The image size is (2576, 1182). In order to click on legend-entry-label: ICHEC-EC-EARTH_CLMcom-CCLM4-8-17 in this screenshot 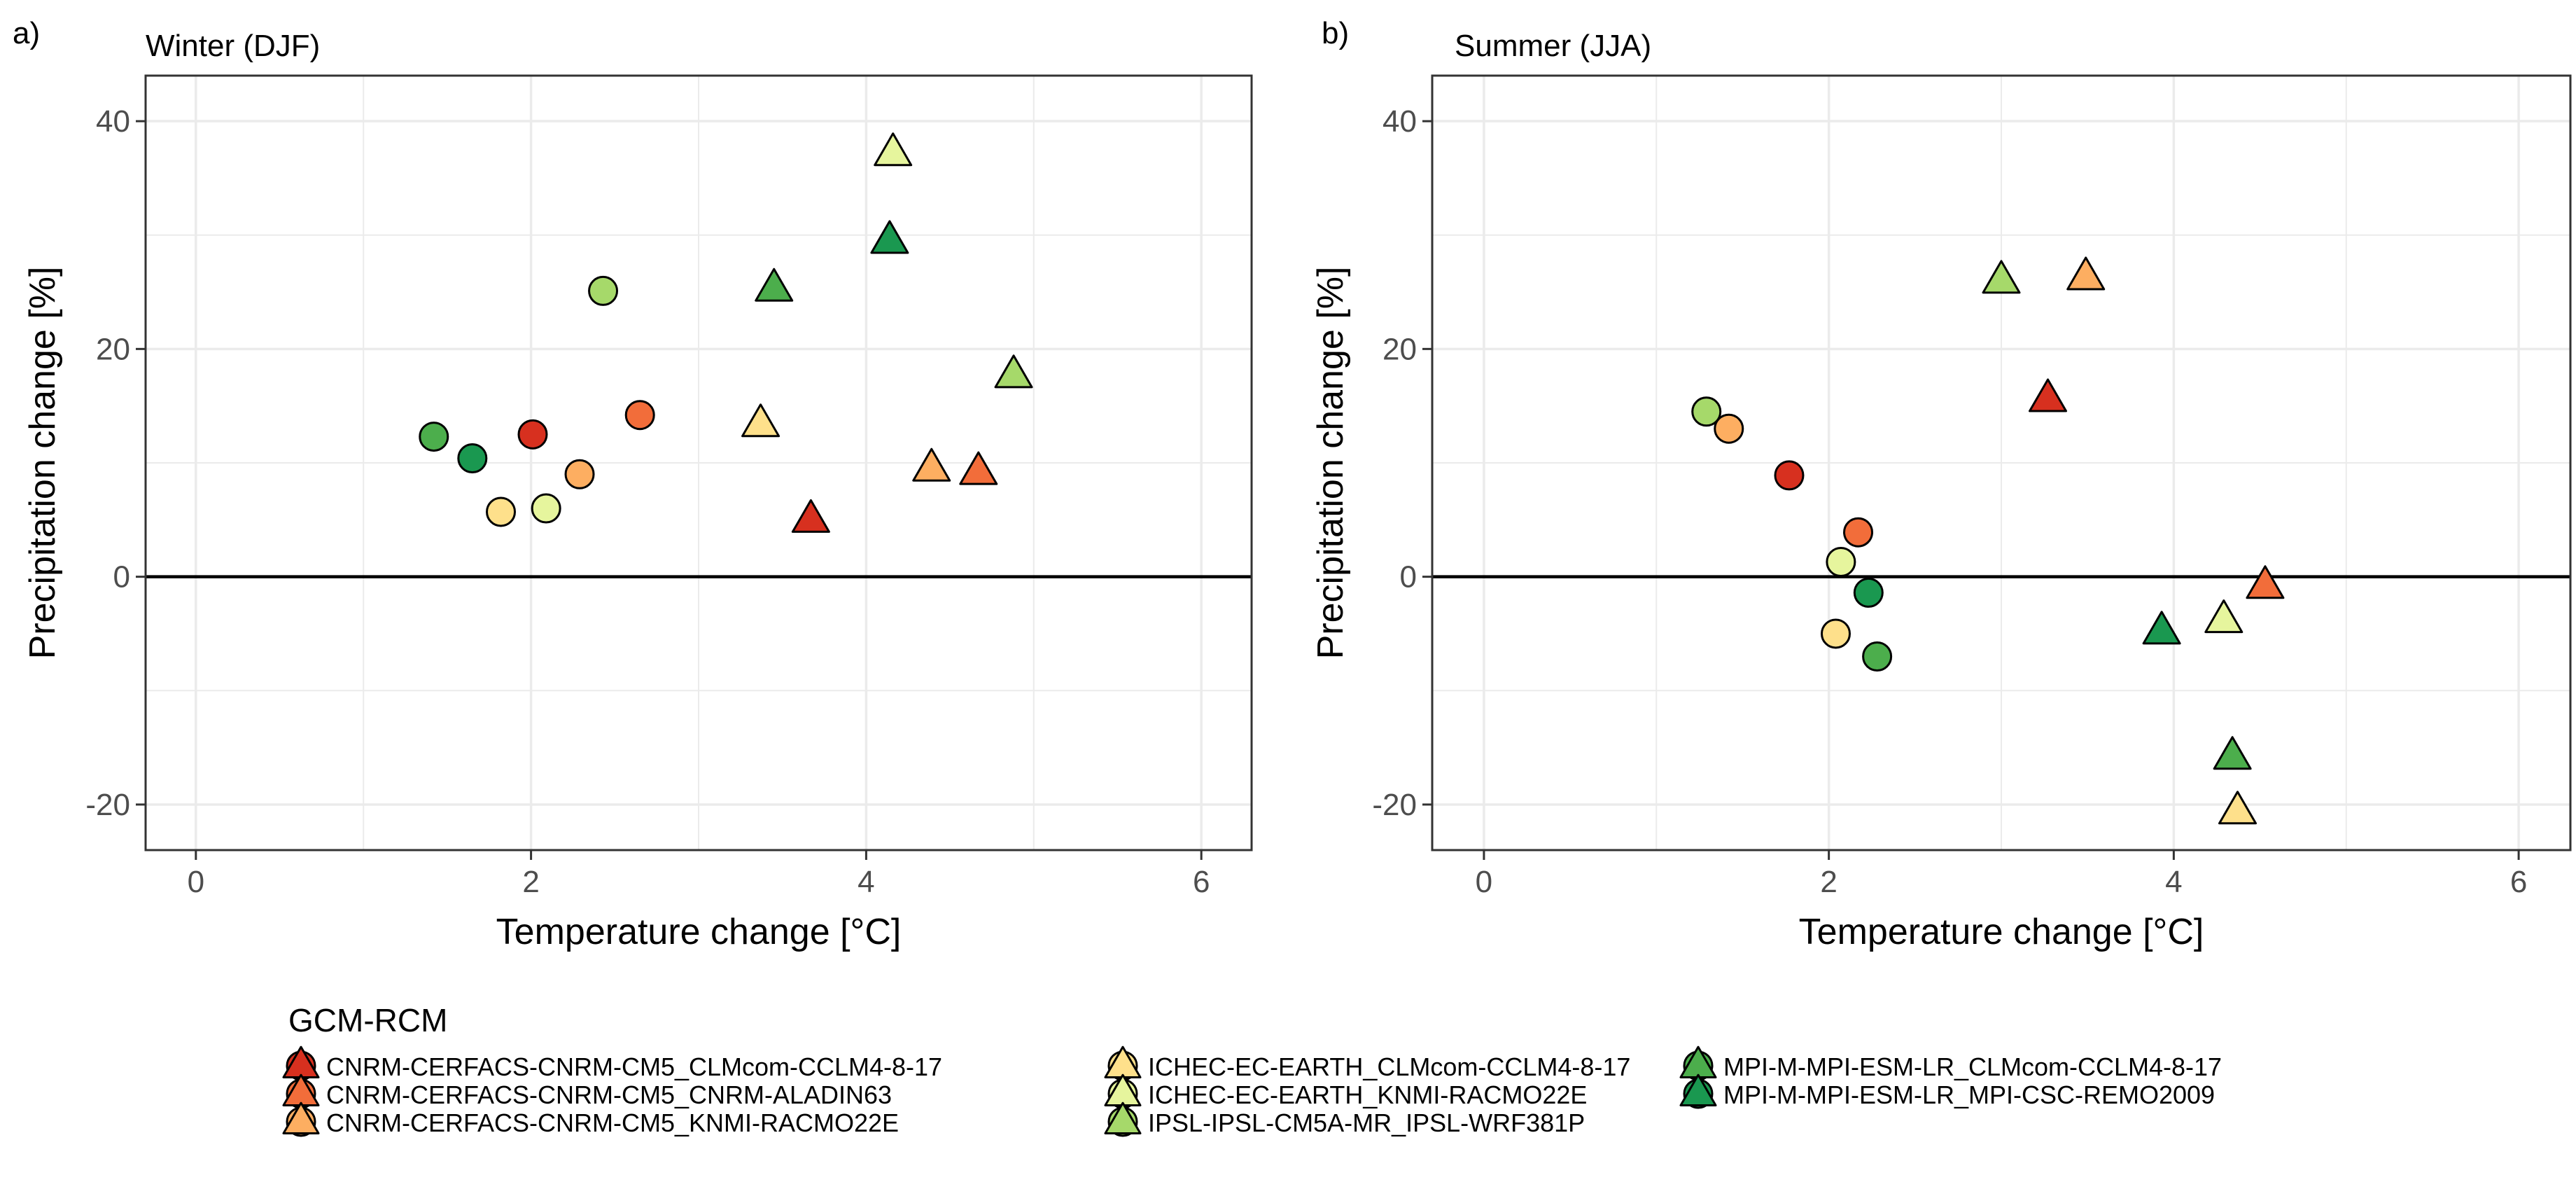, I will do `click(1389, 1066)`.